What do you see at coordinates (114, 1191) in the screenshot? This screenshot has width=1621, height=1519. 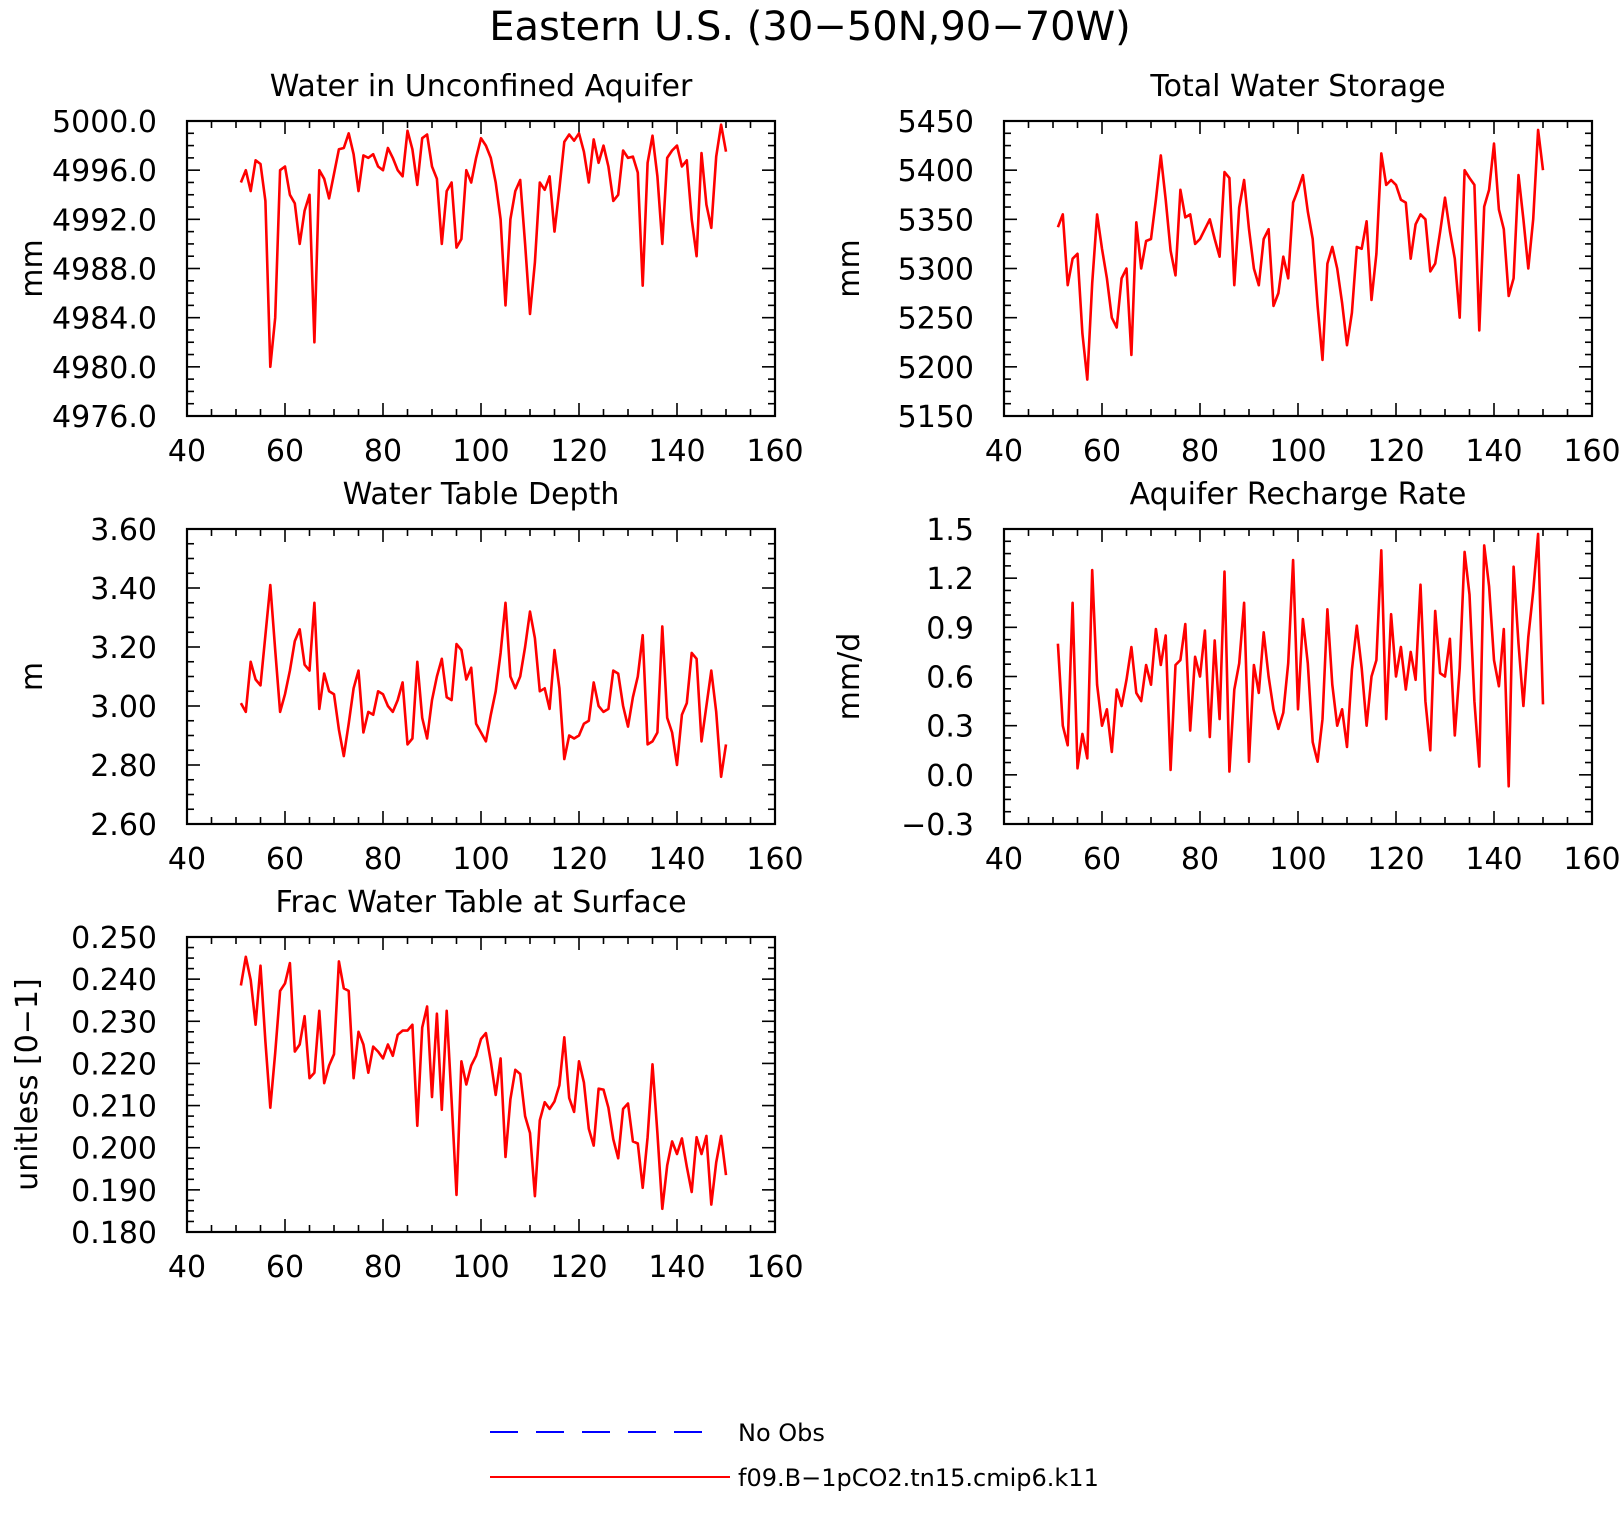 I see `y-tick-label: 0.190` at bounding box center [114, 1191].